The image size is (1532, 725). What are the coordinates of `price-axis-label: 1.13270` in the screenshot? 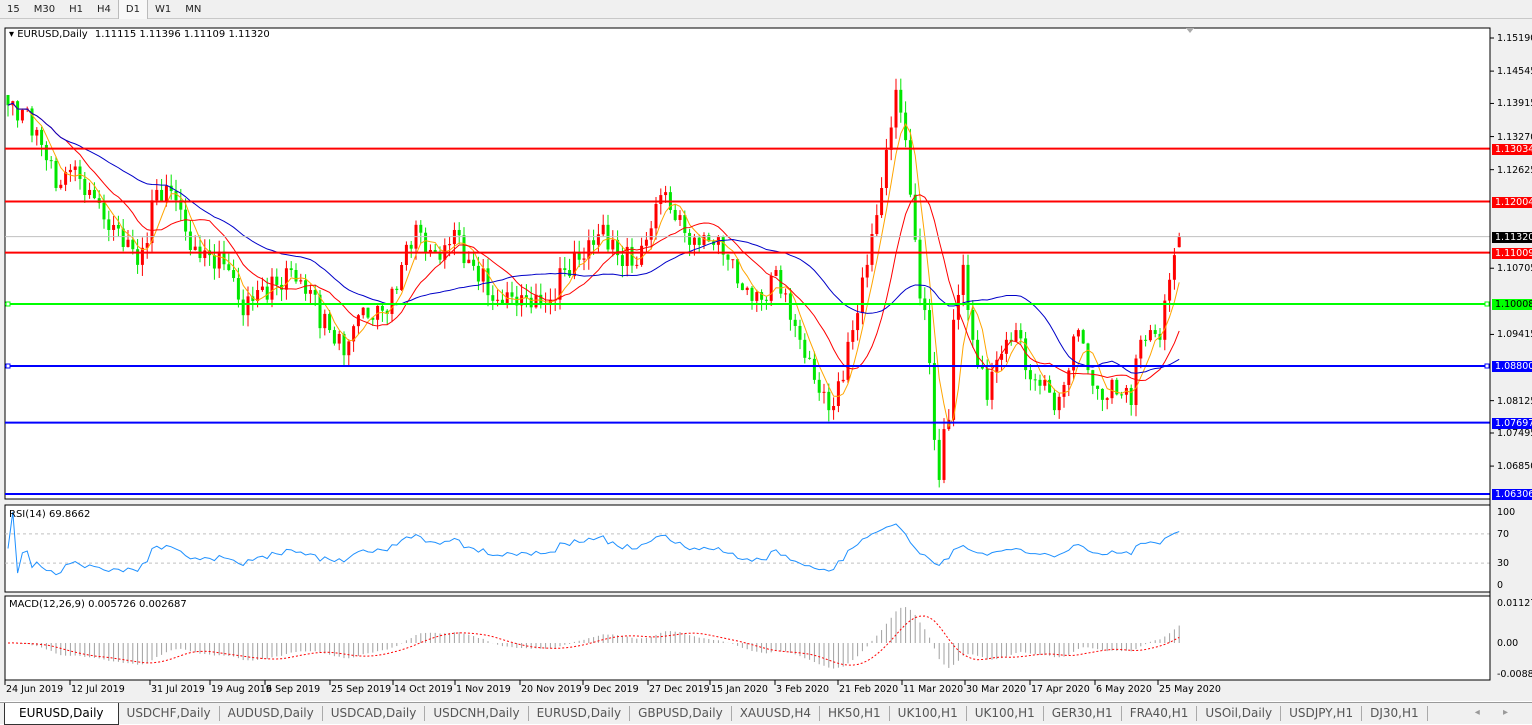 It's located at (1514, 137).